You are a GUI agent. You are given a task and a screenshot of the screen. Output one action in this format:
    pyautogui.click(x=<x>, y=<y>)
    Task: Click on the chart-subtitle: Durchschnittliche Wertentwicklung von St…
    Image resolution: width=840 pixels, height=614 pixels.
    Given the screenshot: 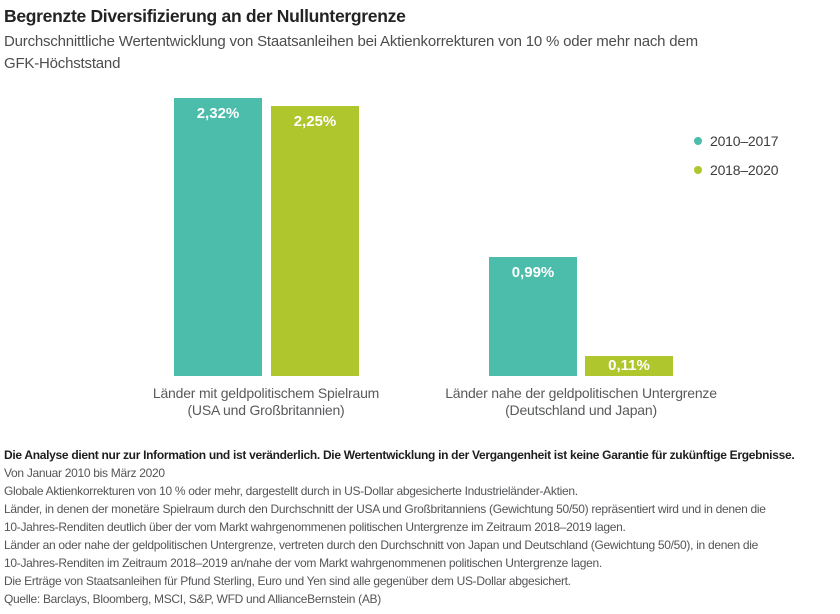 What is the action you would take?
    pyautogui.click(x=351, y=52)
    